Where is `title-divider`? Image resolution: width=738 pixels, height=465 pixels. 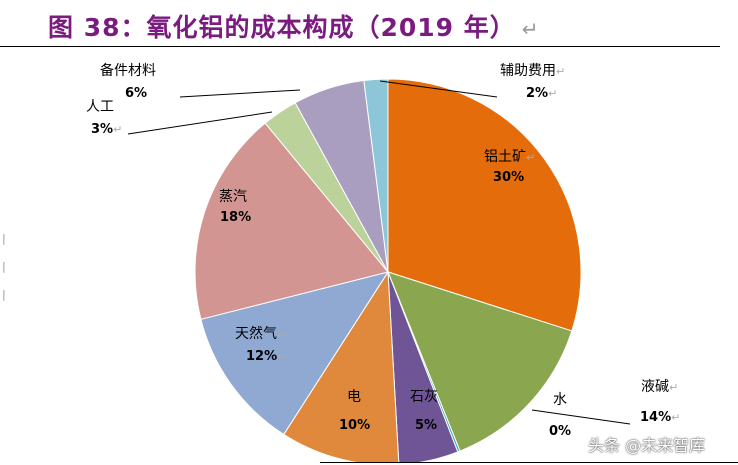
title-divider is located at coordinates (360, 46).